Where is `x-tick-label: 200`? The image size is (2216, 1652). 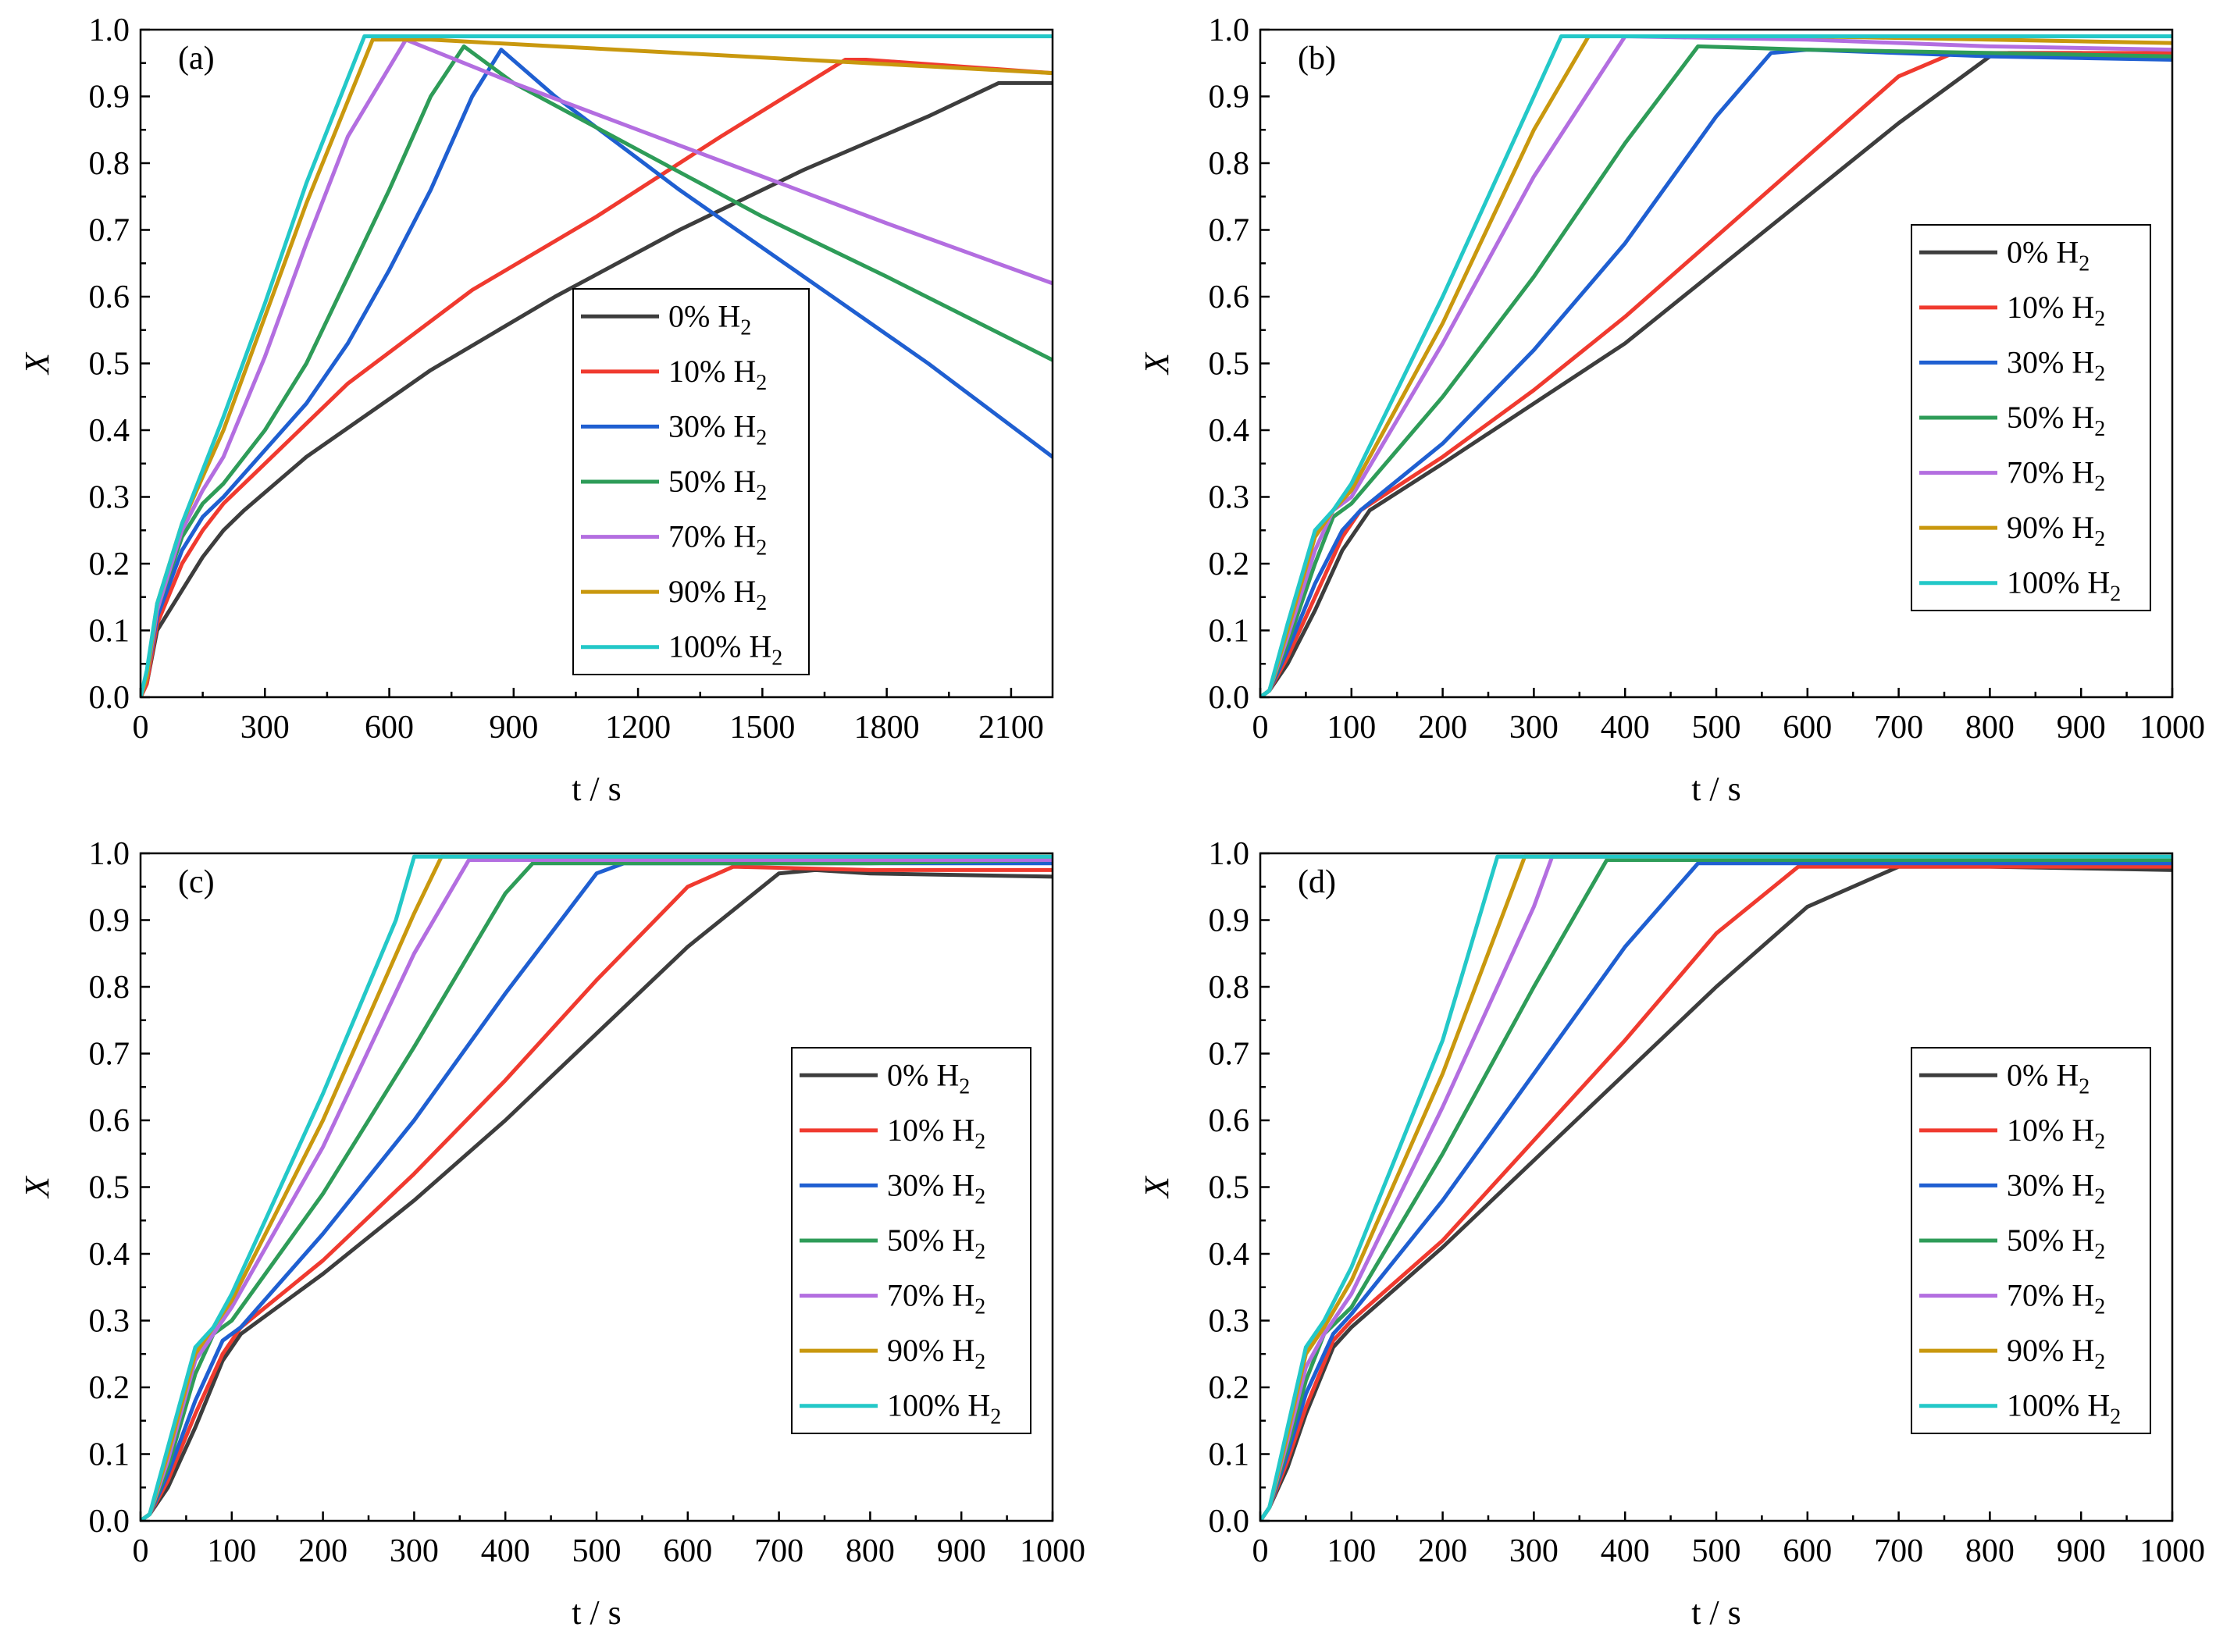 x-tick-label: 200 is located at coordinates (1442, 728).